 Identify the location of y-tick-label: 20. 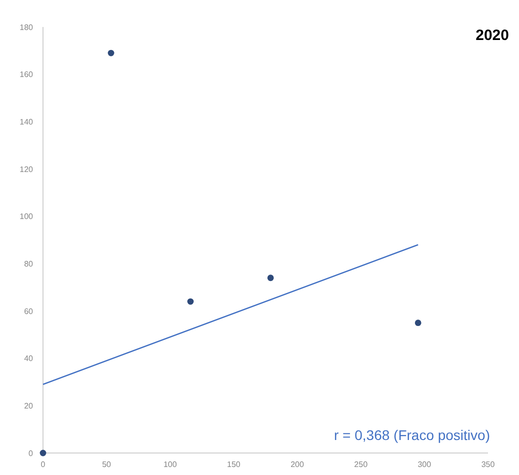
(29, 405).